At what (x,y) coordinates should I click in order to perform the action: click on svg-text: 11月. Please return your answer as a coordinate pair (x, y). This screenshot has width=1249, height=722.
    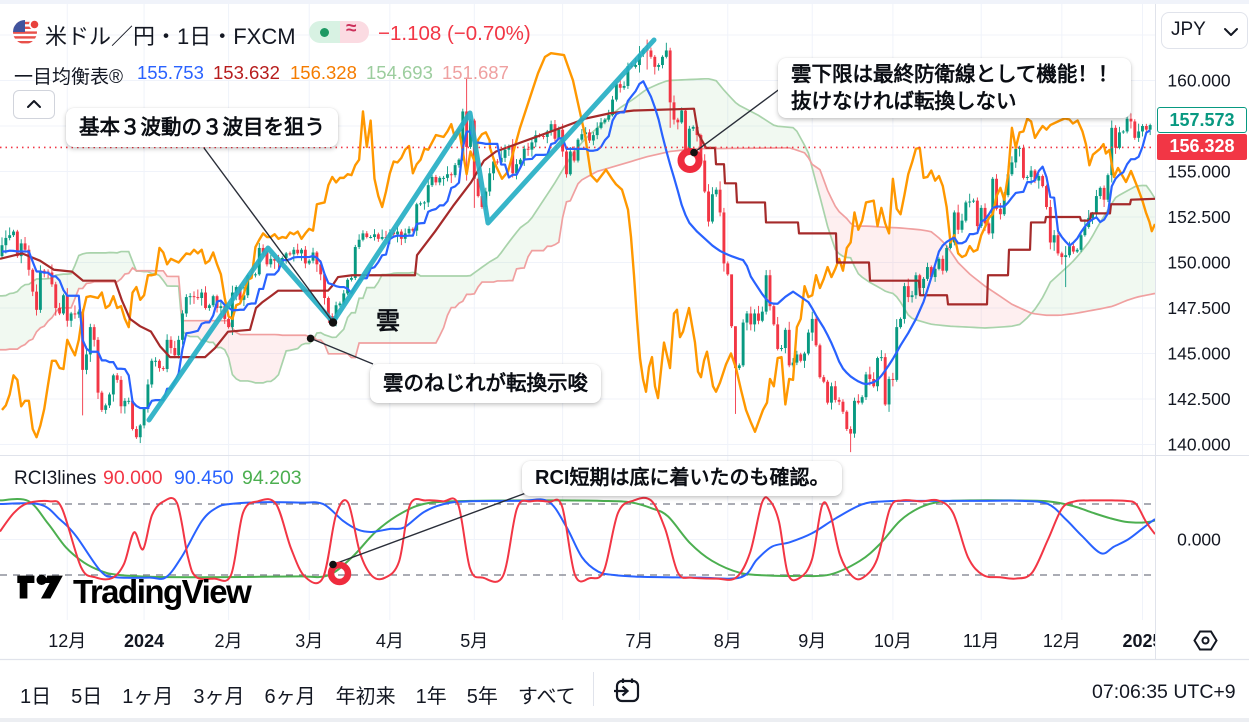
    Looking at the image, I should click on (981, 641).